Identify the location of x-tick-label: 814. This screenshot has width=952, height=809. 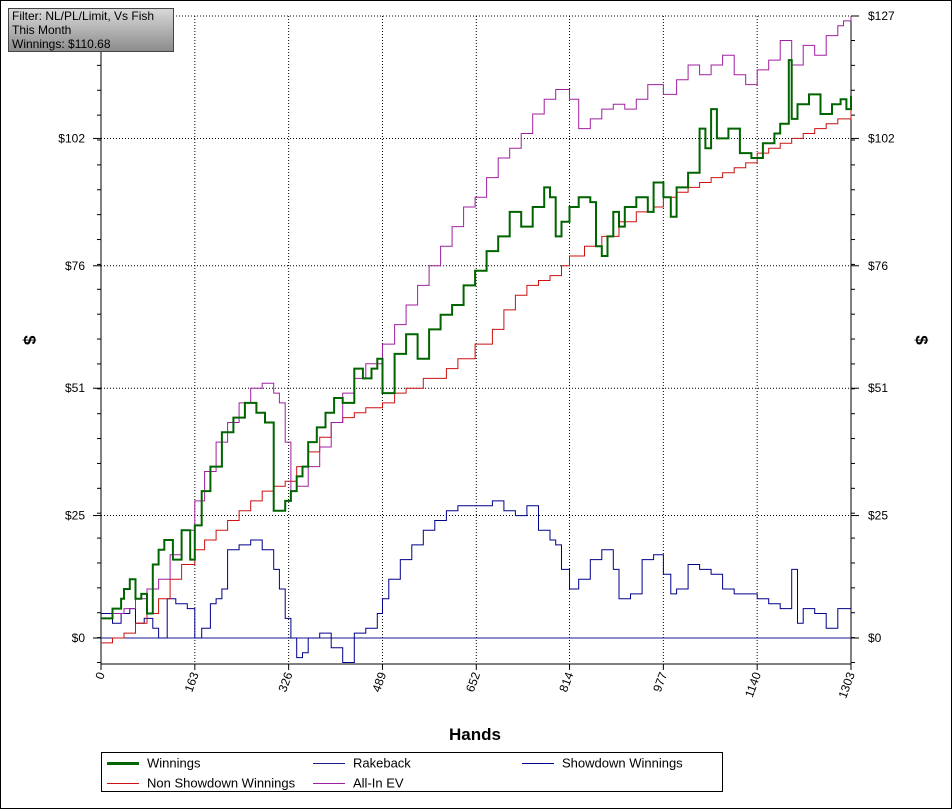
(566, 682).